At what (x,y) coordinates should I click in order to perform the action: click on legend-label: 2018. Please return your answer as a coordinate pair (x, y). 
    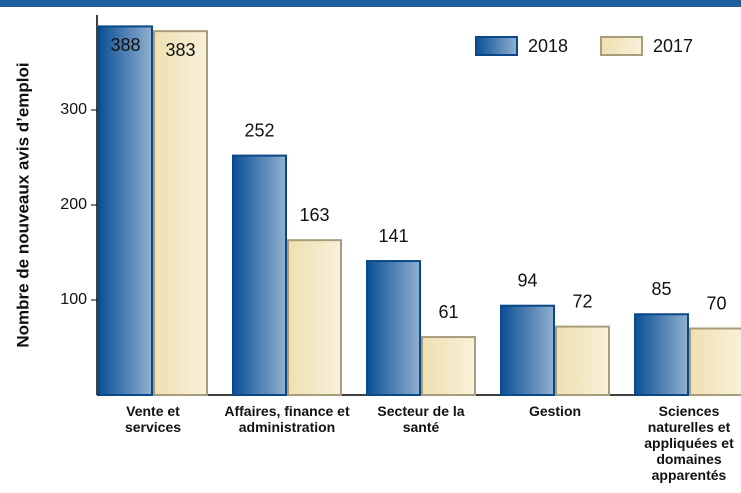
    Looking at the image, I should click on (548, 46).